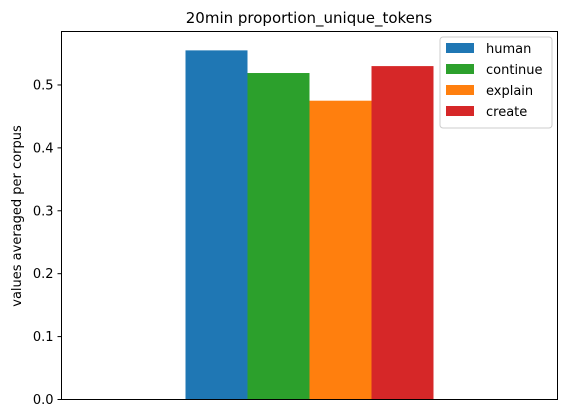 The width and height of the screenshot is (567, 418). I want to click on legend-swatch-explain, so click(460, 90).